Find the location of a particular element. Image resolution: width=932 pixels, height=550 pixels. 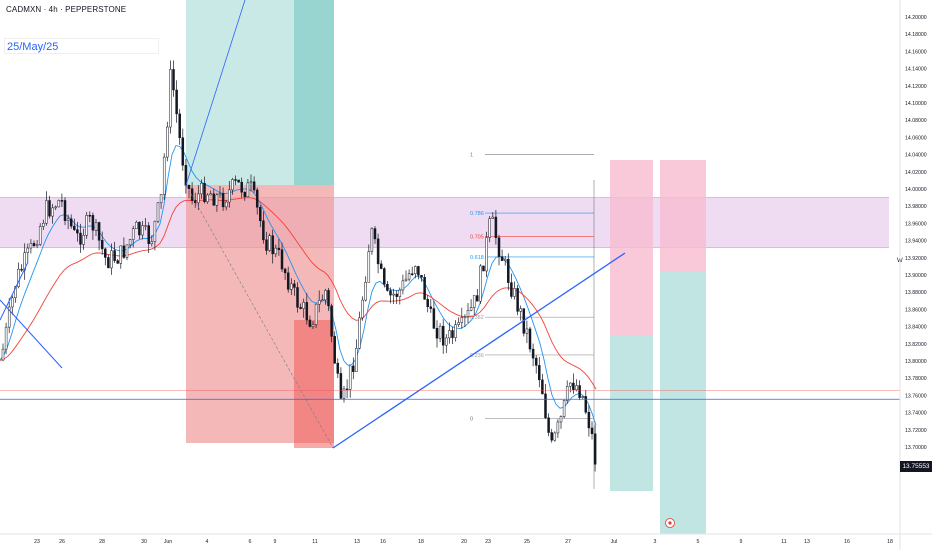

planned-stop-box is located at coordinates (631, 247).